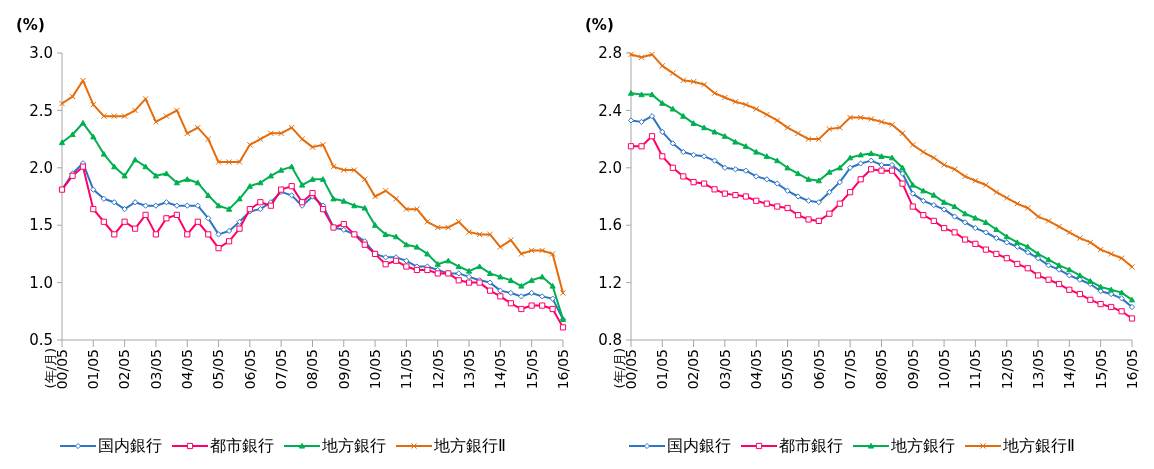 Image resolution: width=1154 pixels, height=469 pixels. I want to click on y-tick-label: 1.0, so click(41, 282).